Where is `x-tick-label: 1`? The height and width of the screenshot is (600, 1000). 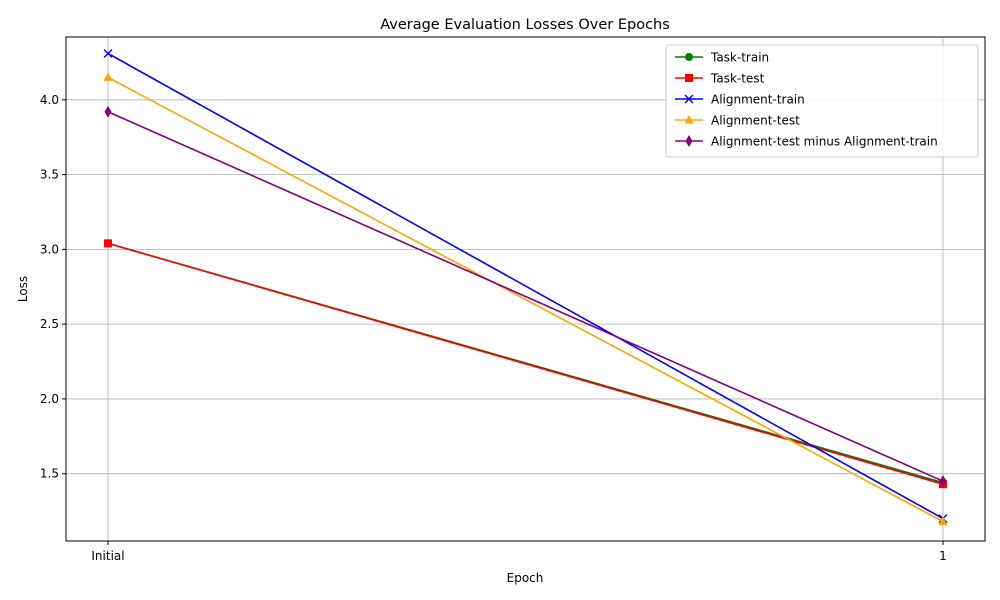
x-tick-label: 1 is located at coordinates (943, 556).